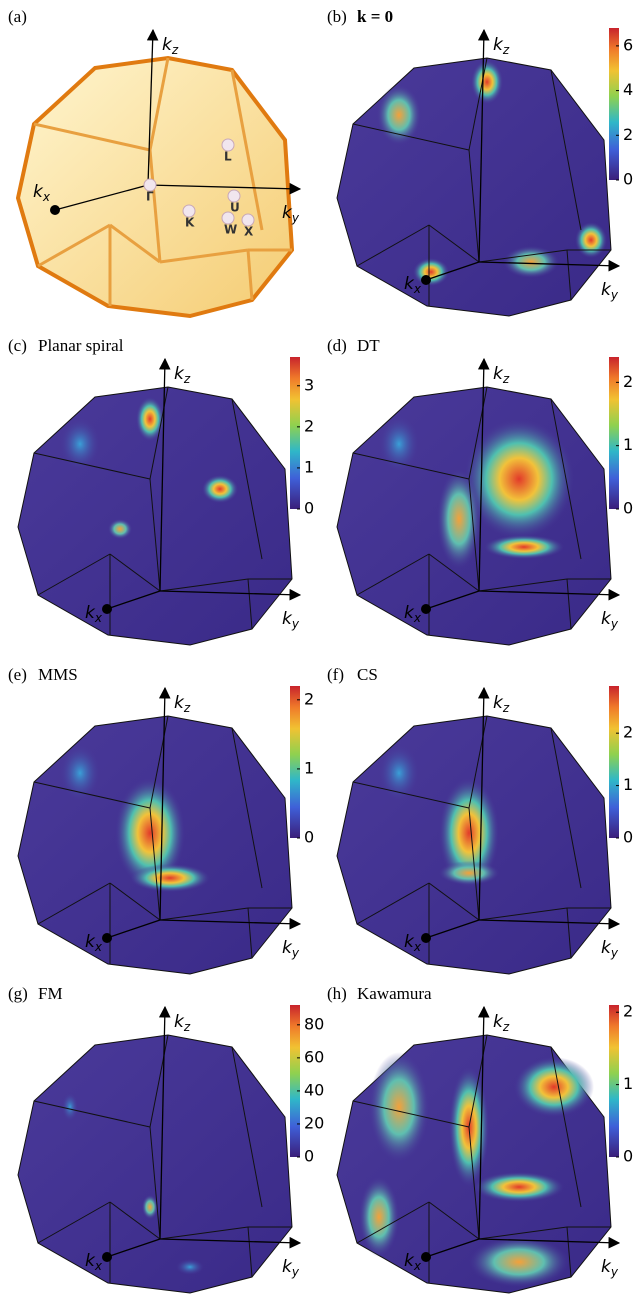  Describe the element at coordinates (248, 220) in the screenshot. I see `k-point` at that location.